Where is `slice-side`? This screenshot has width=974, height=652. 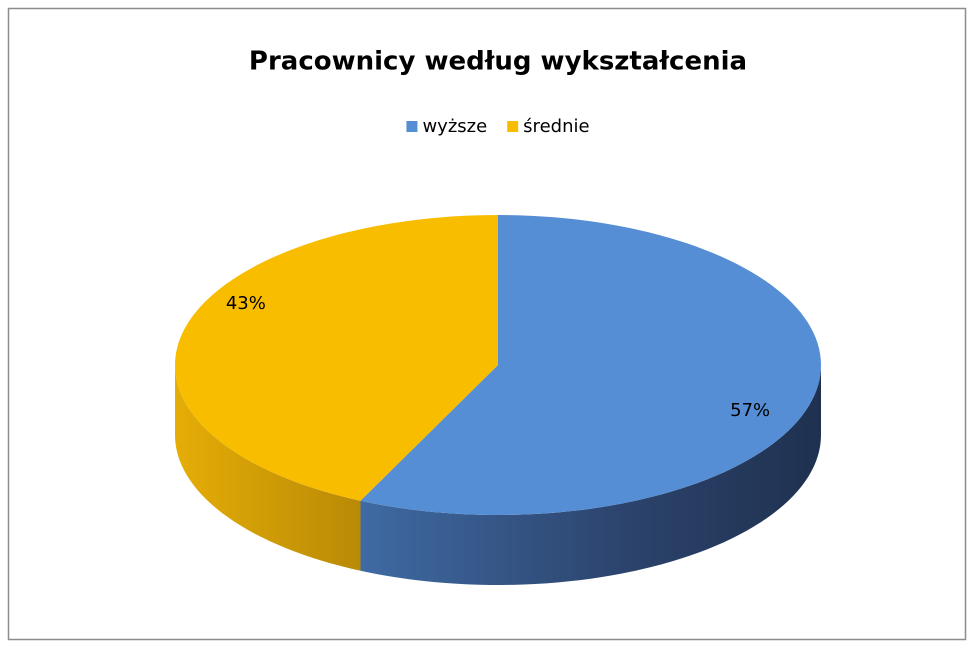 slice-side is located at coordinates (268, 468).